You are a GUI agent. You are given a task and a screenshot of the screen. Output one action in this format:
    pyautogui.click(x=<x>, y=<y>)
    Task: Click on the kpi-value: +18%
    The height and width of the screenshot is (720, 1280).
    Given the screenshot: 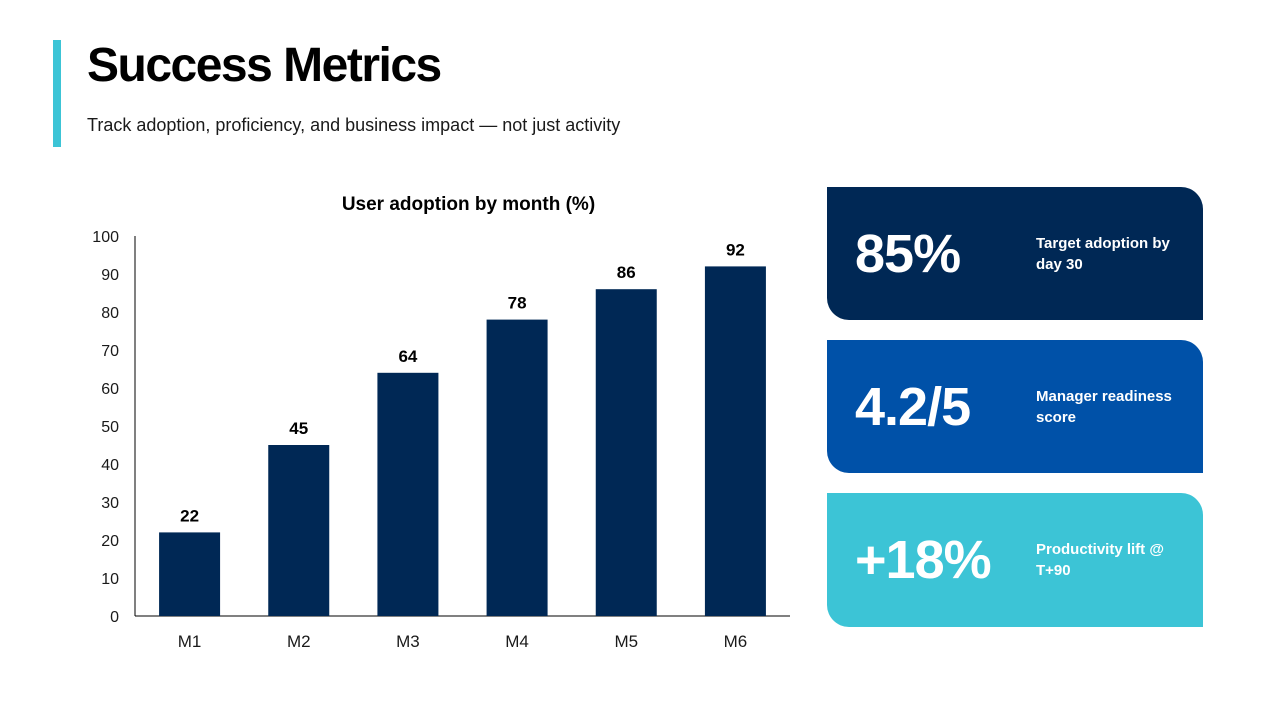 What is the action you would take?
    pyautogui.click(x=923, y=560)
    